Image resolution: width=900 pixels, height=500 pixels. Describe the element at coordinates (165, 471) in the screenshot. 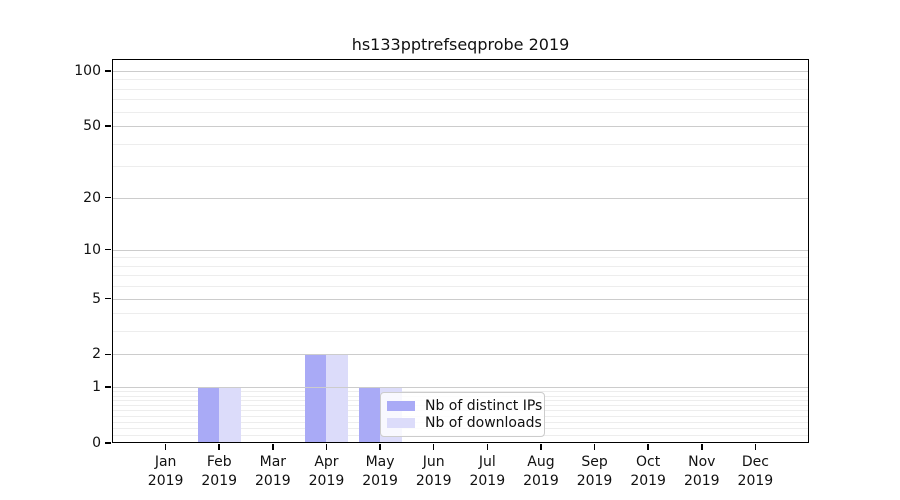

I see `x-tick-label: Jan 2019` at that location.